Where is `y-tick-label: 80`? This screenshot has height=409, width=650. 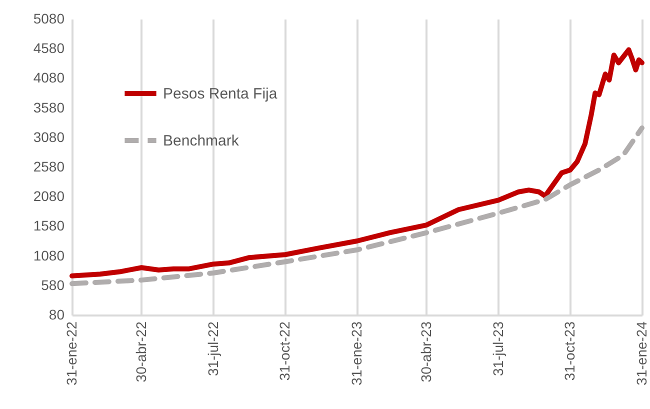 y-tick-label: 80 is located at coordinates (56, 314).